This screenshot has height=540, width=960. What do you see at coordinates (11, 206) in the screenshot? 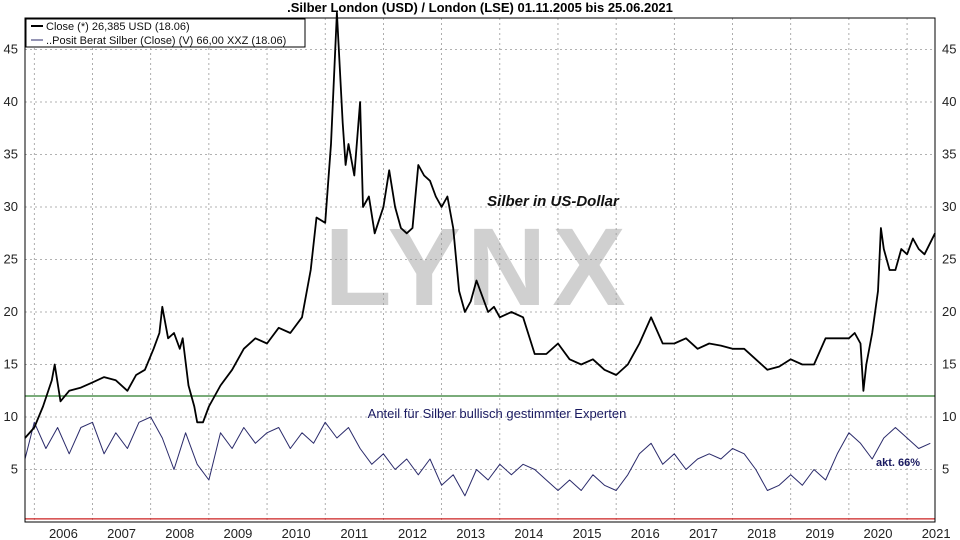
I see `y-tick-label: 30` at bounding box center [11, 206].